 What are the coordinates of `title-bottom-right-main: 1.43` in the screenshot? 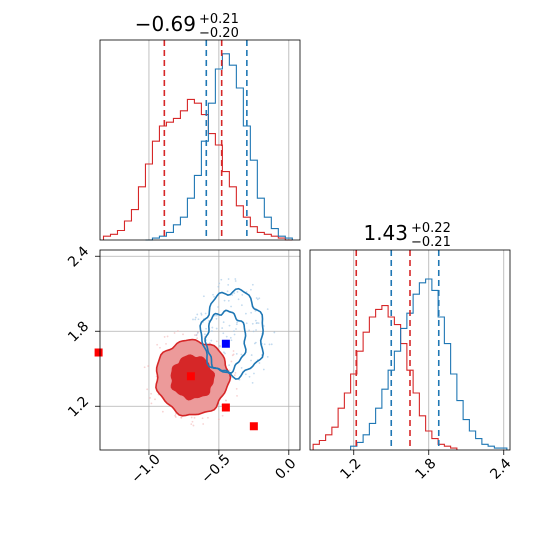 It's located at (385, 233).